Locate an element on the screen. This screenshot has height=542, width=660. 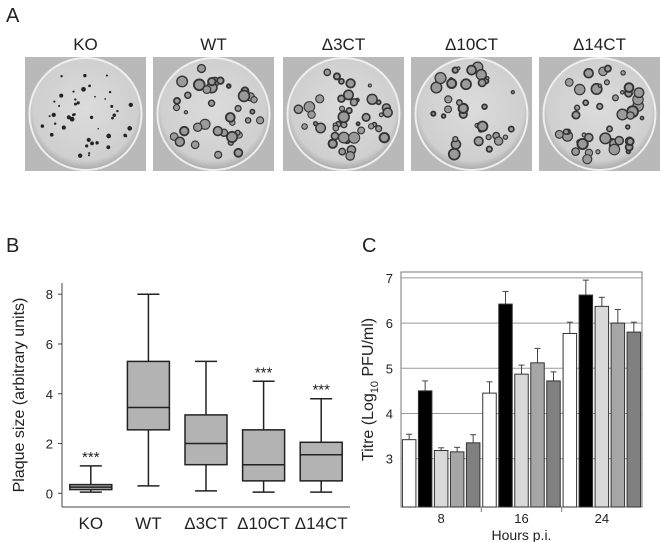
y-tick-label: 0 is located at coordinates (49, 493).